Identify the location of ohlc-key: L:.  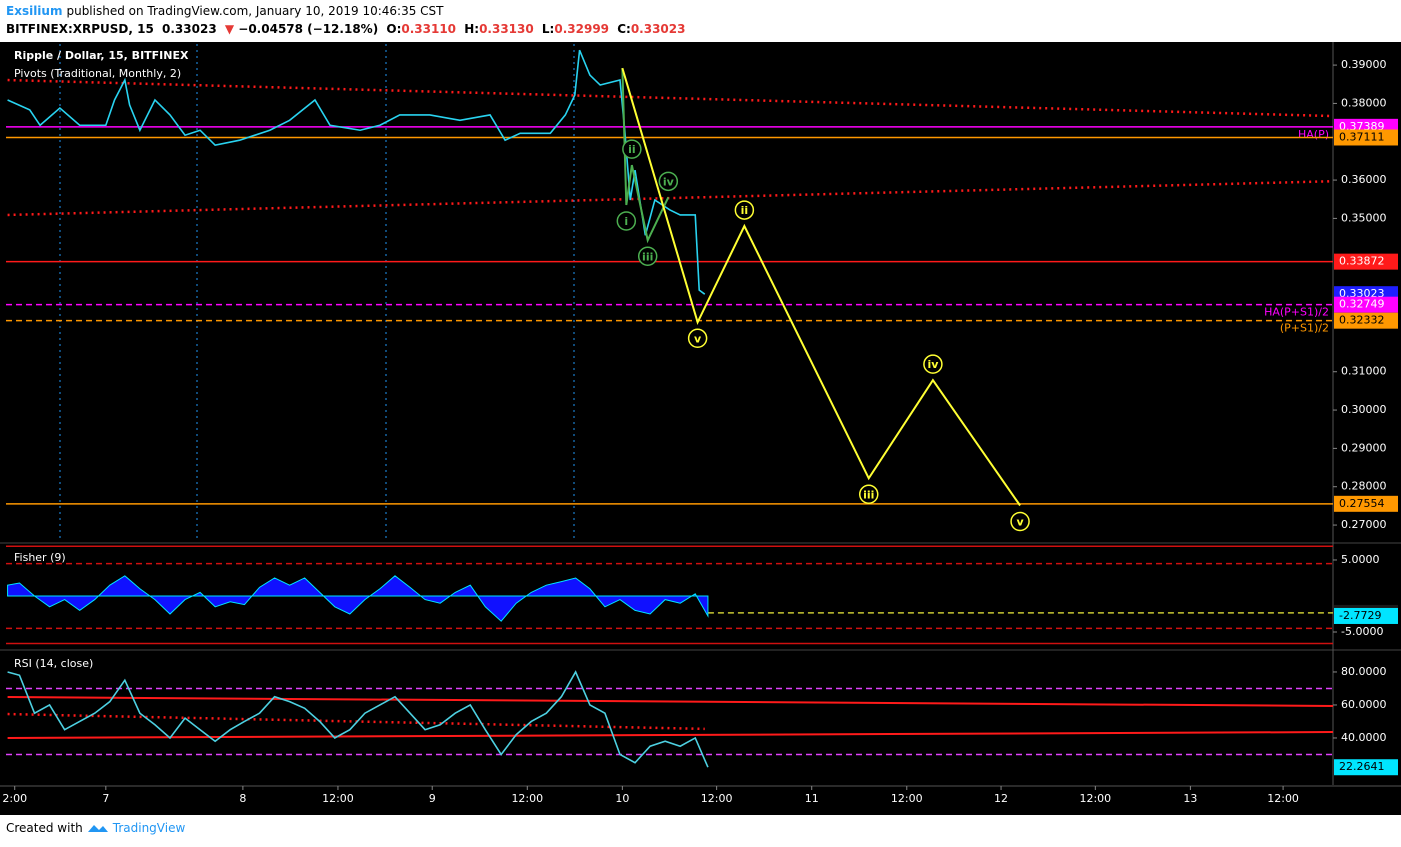
(548, 29).